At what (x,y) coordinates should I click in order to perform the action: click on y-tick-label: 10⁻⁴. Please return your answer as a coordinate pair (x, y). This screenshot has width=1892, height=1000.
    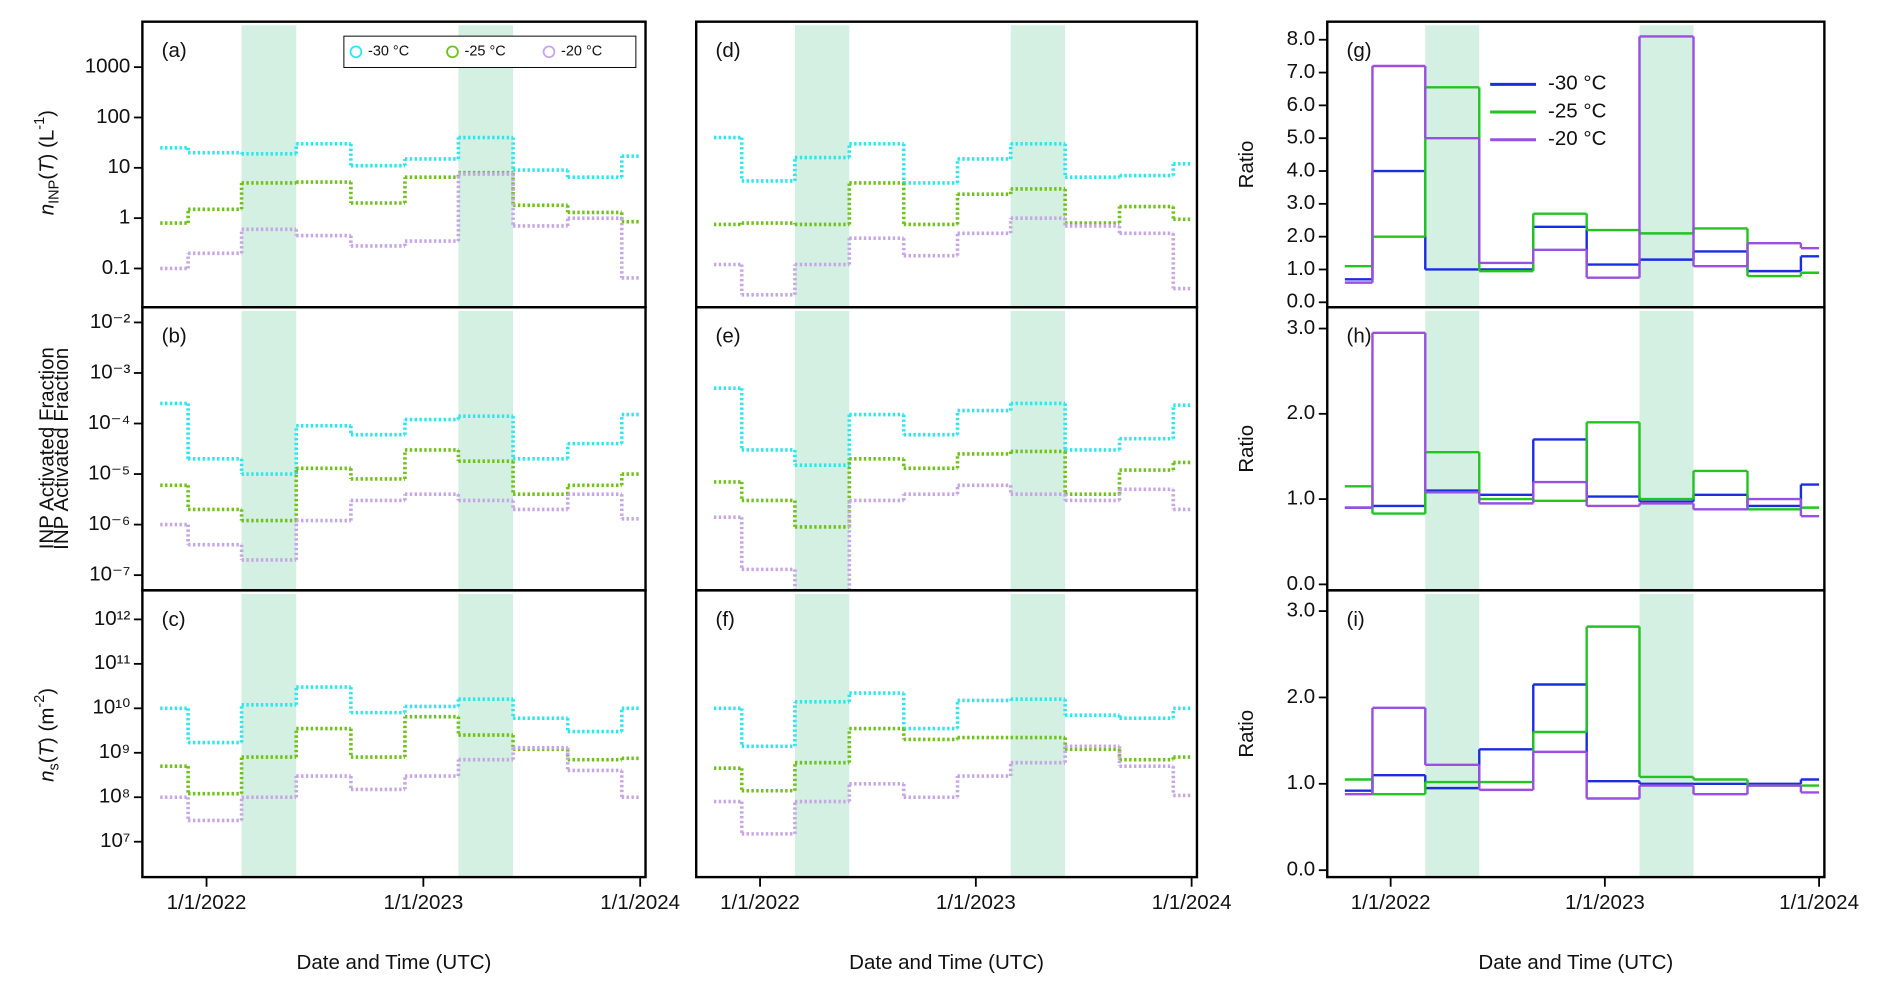
    Looking at the image, I should click on (109, 422).